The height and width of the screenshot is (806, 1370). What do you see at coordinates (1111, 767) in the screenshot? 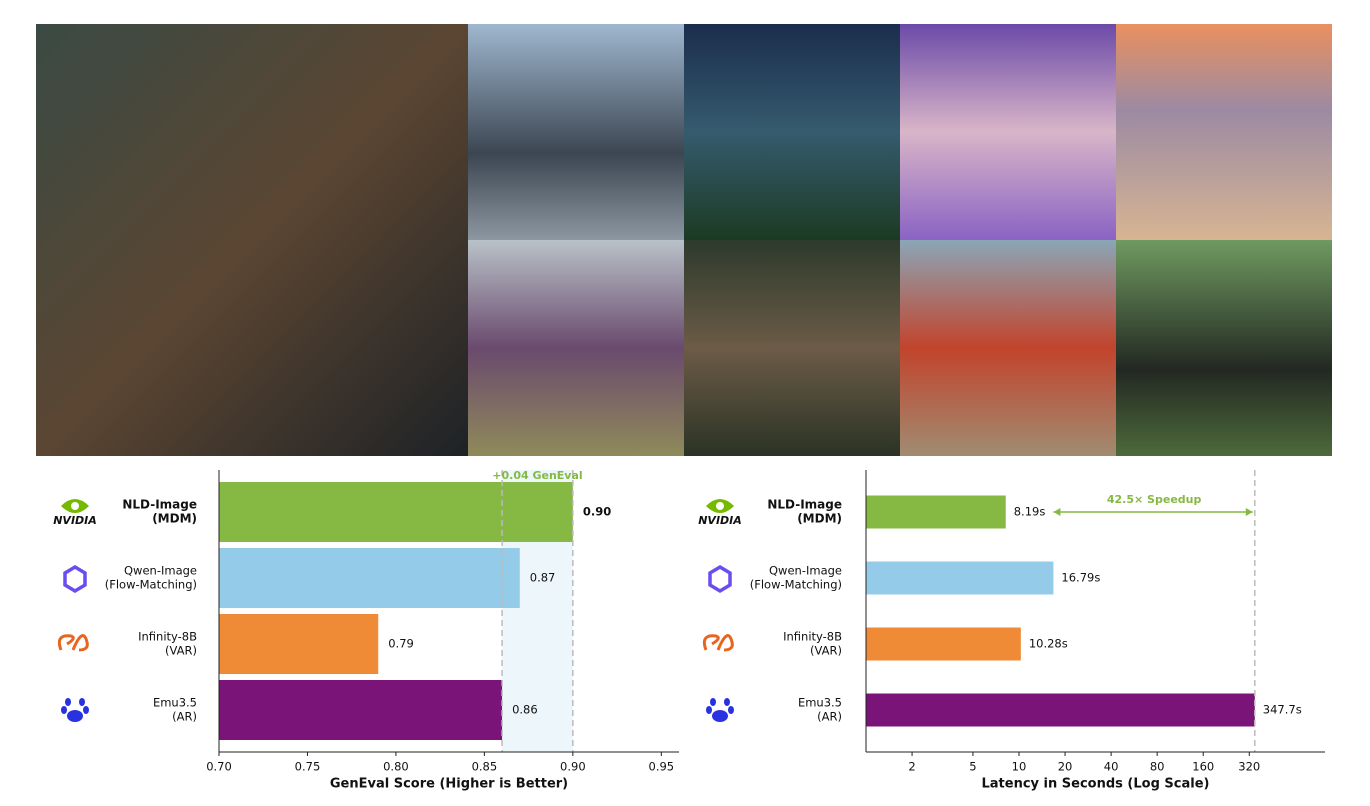
I see `x-tick-label: 40` at bounding box center [1111, 767].